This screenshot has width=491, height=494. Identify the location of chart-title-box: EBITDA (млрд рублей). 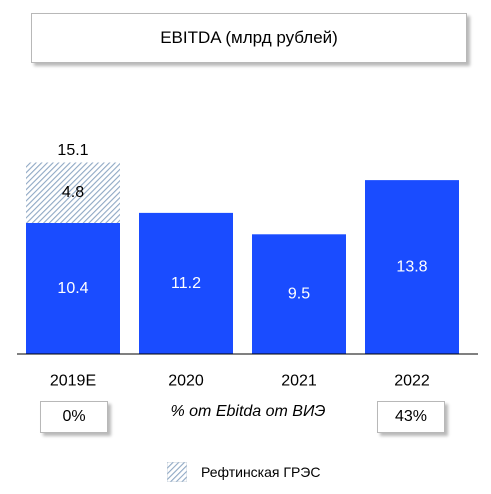
(249, 38).